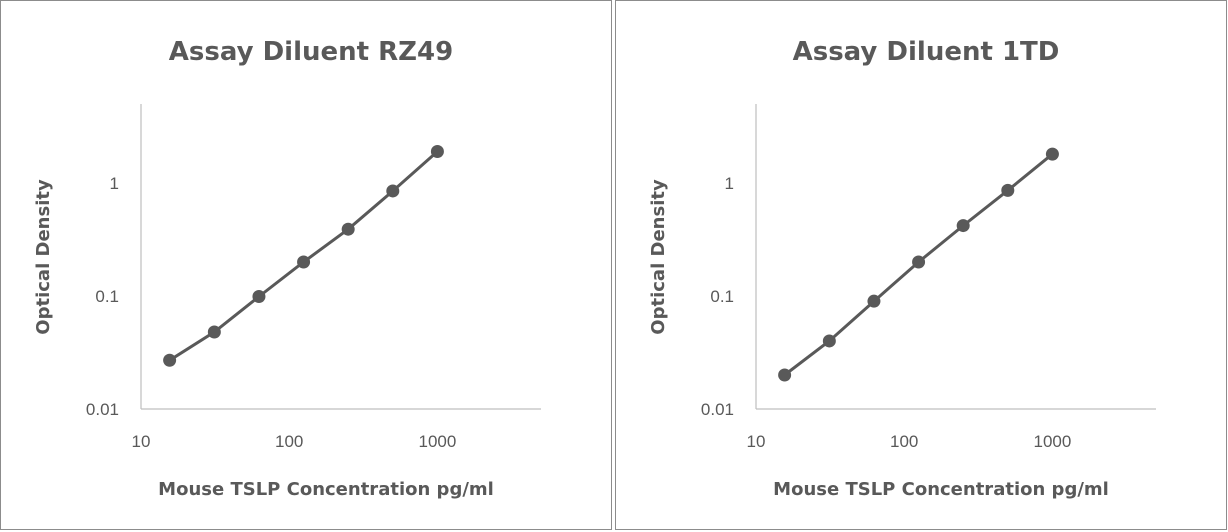  What do you see at coordinates (311, 52) in the screenshot?
I see `chart-title: Assay Diluent RZ49` at bounding box center [311, 52].